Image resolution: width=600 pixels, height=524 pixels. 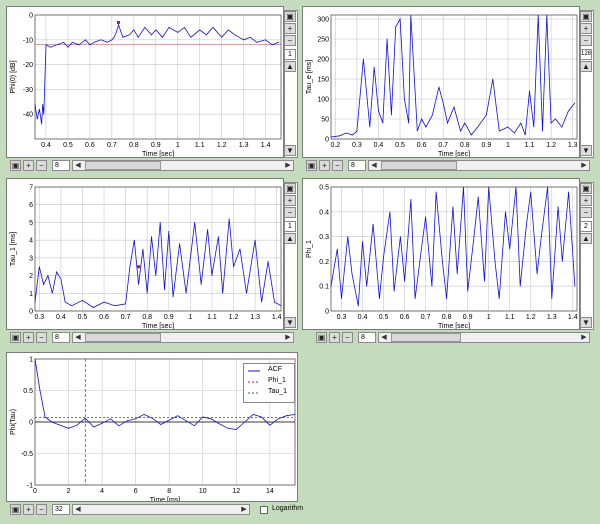 What do you see at coordinates (61, 337) in the screenshot?
I see `tau-1-zoom-value: 8` at bounding box center [61, 337].